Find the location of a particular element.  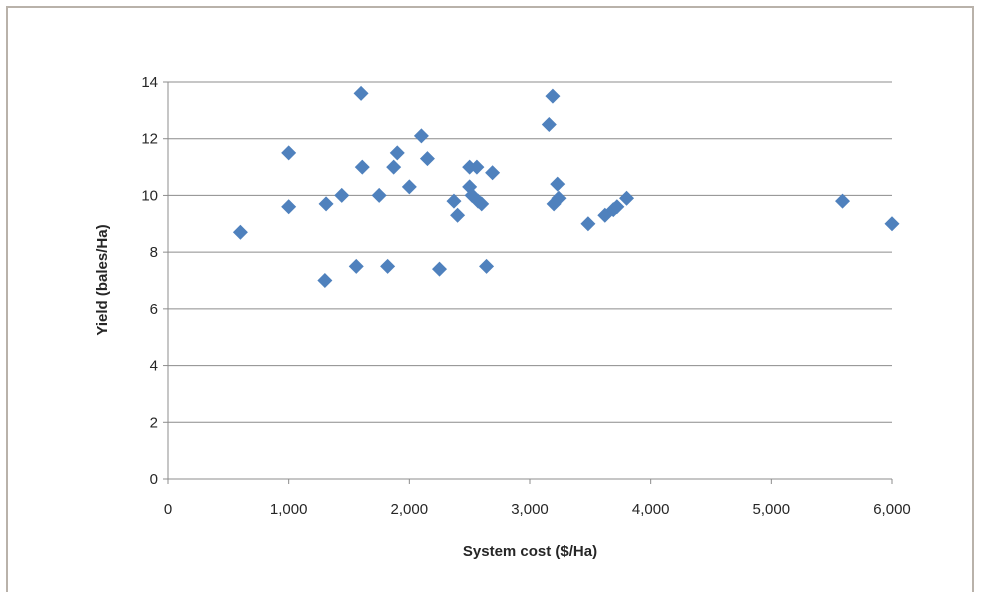

x-tick-label: 5,000 is located at coordinates (772, 509).